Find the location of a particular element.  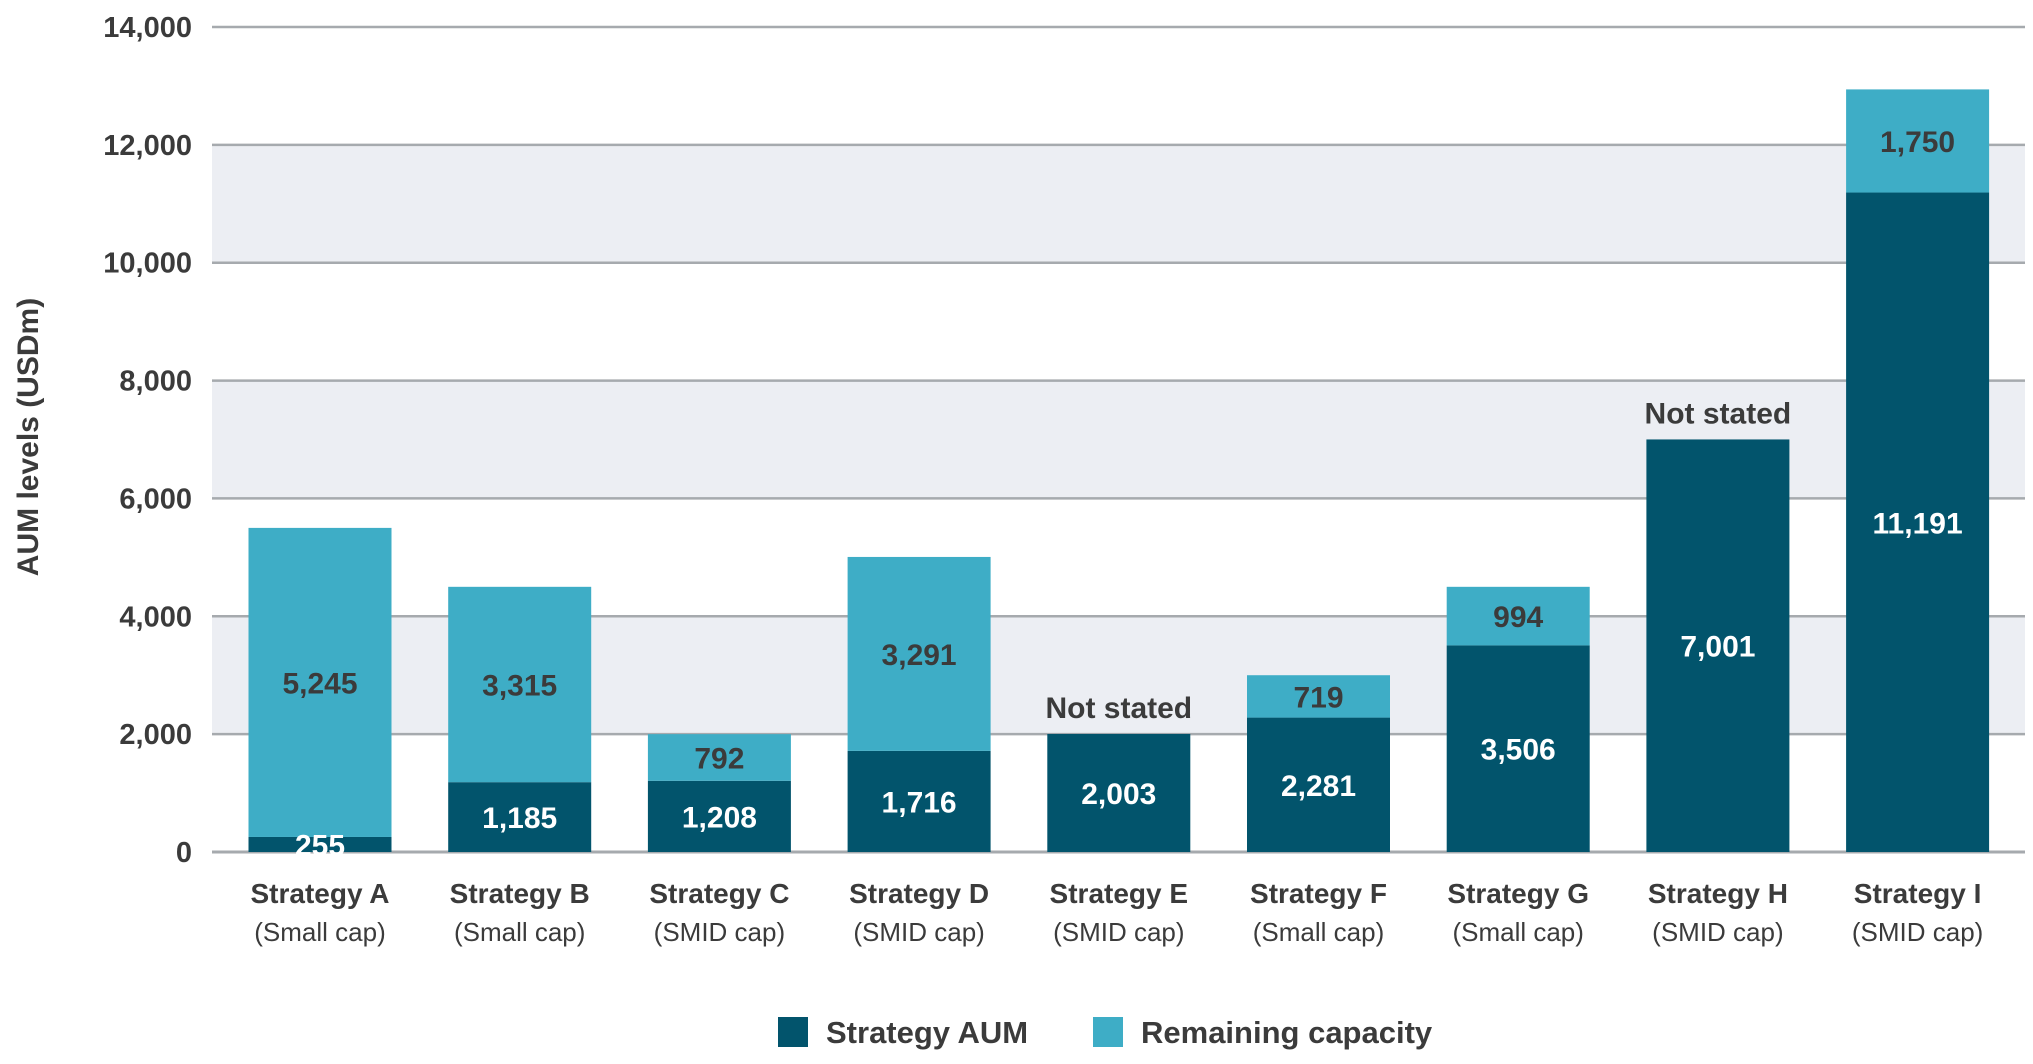

y-tick-label: 10,000 is located at coordinates (147, 264).